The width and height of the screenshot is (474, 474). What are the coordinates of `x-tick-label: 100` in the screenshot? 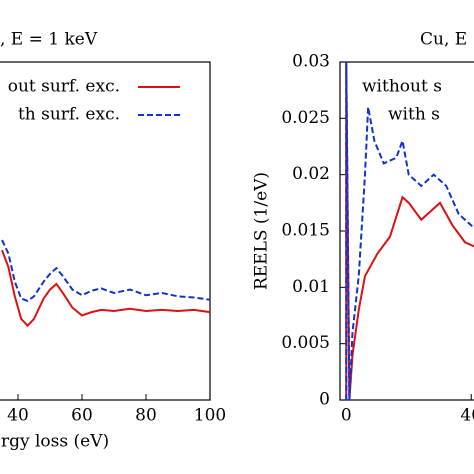 It's located at (210, 416).